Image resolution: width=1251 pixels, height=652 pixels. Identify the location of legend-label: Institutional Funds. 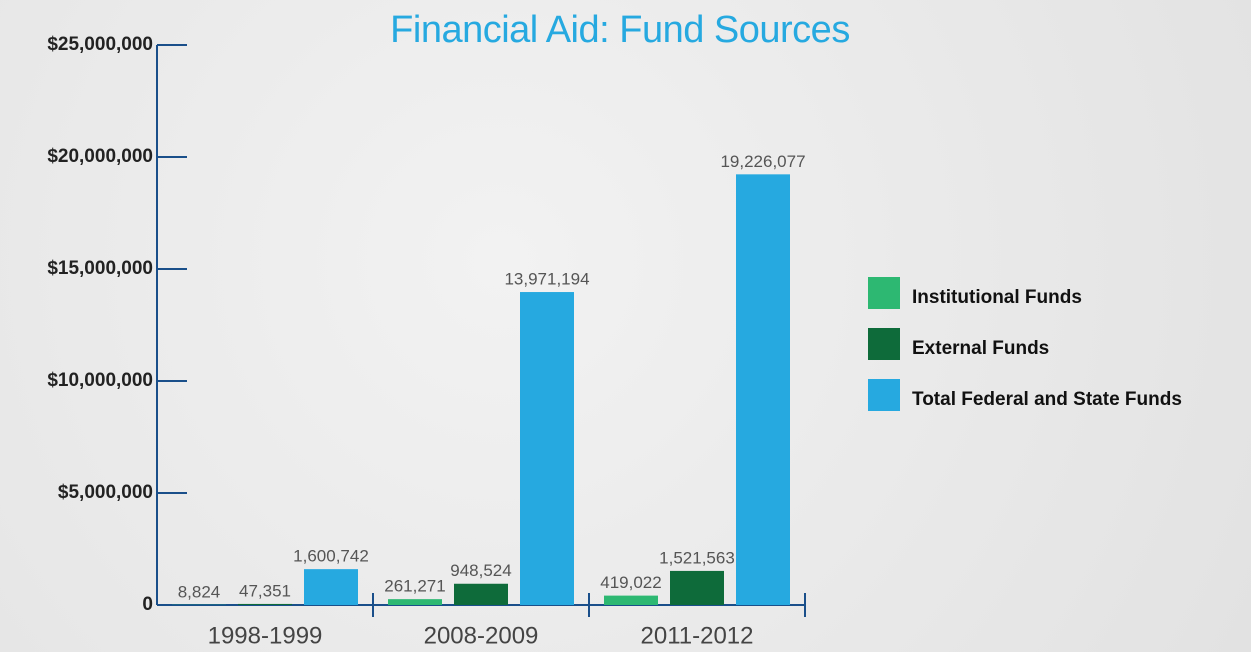
(997, 297).